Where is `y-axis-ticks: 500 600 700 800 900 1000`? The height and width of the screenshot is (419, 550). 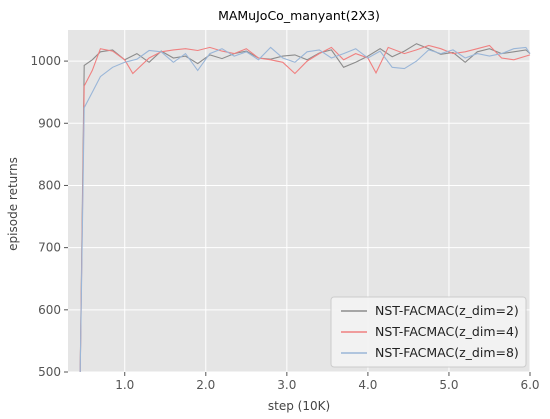
y-axis-ticks: 500 600 700 800 900 1000 is located at coordinates (49, 216).